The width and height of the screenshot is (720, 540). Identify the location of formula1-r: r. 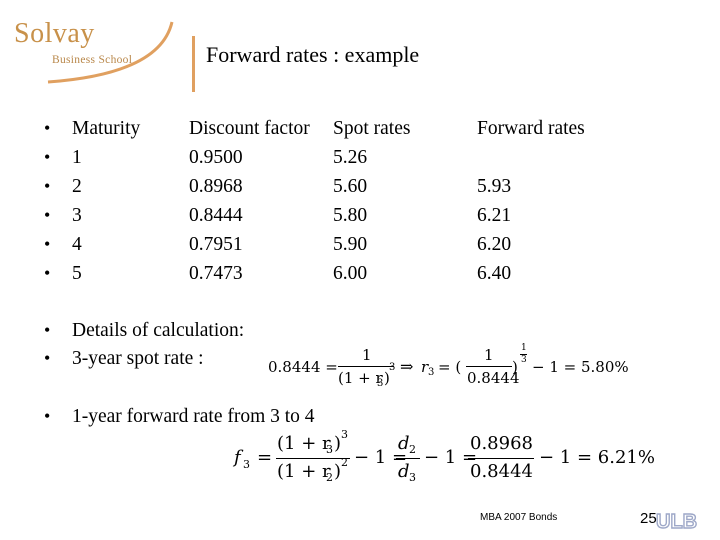
(425, 367).